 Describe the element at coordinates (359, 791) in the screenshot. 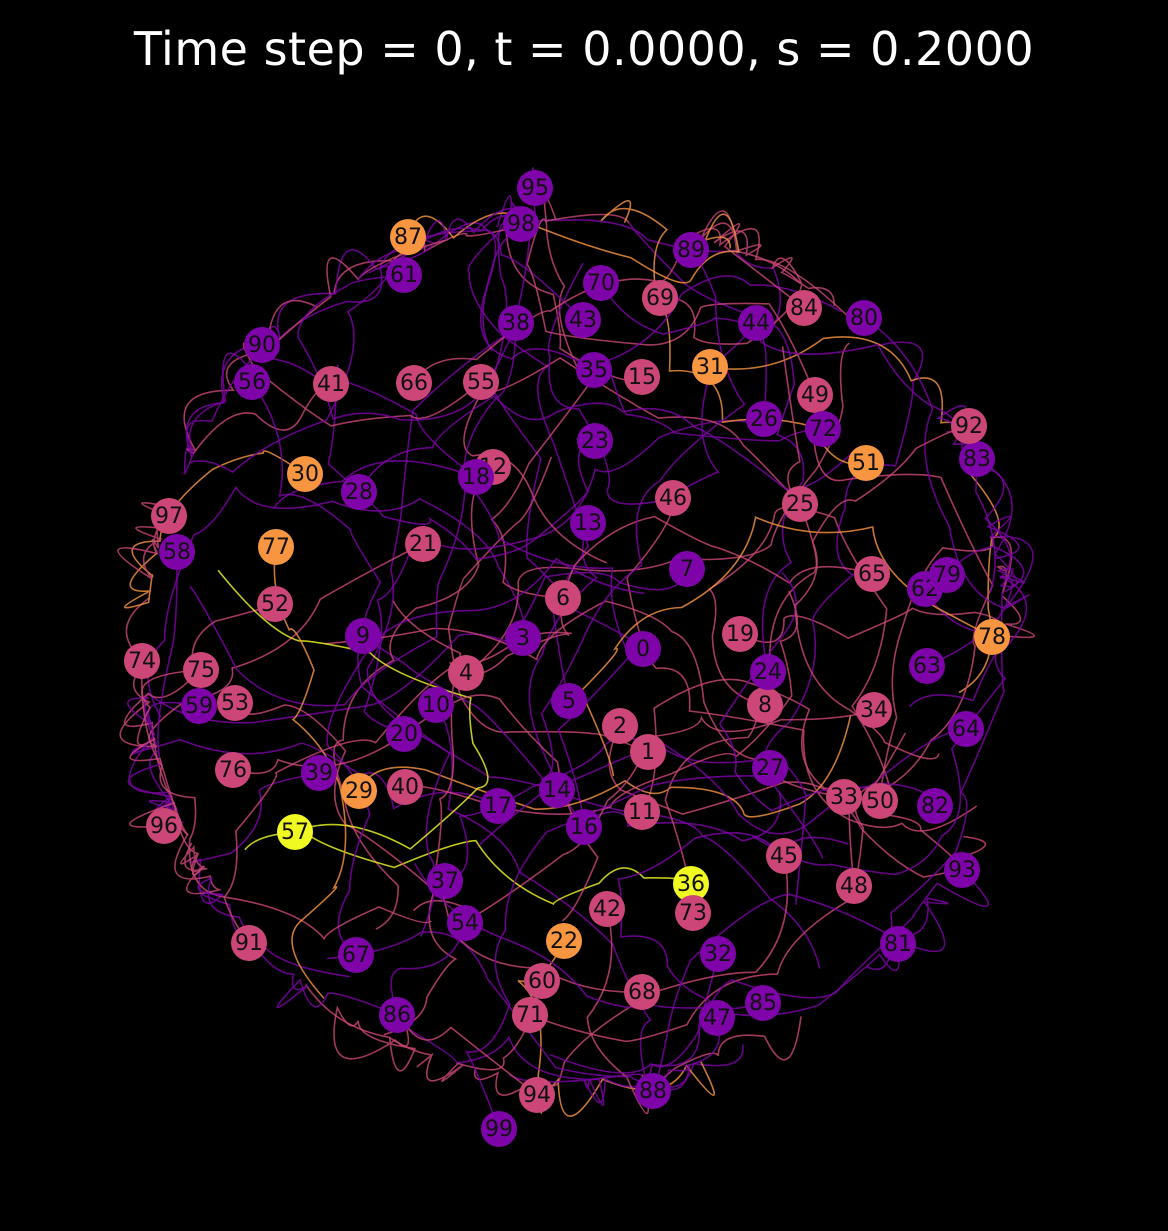

I see `node-label-29: 29` at that location.